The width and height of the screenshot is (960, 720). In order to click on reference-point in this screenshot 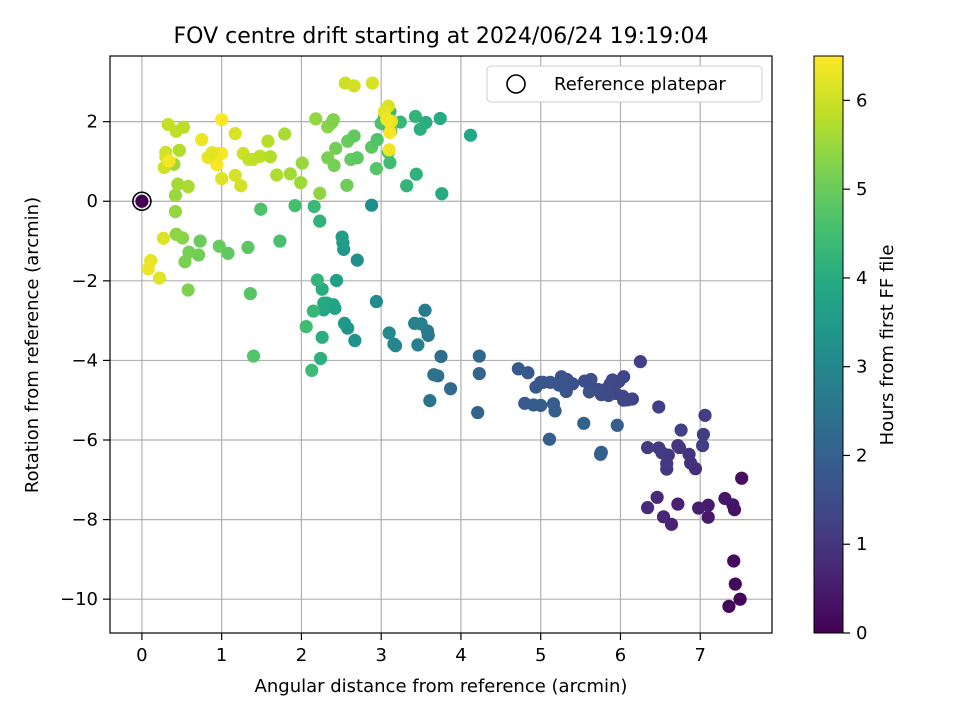, I will do `click(142, 201)`.